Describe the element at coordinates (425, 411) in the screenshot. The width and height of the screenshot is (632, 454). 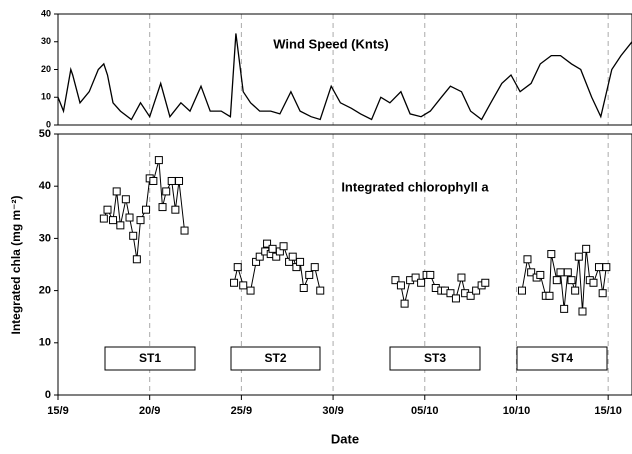
I see `x-tick-label: 05/10` at that location.